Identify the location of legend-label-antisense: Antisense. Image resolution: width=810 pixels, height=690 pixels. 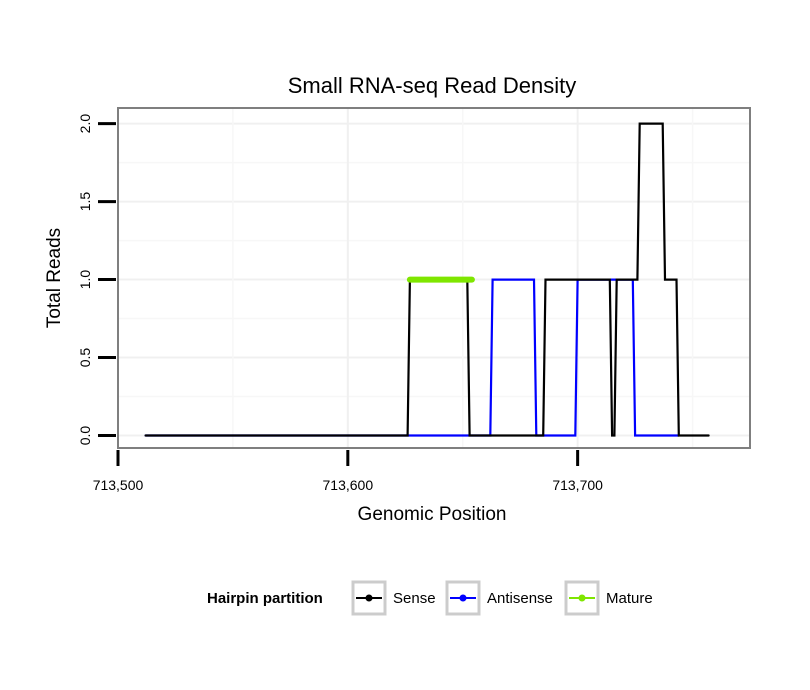
(520, 598).